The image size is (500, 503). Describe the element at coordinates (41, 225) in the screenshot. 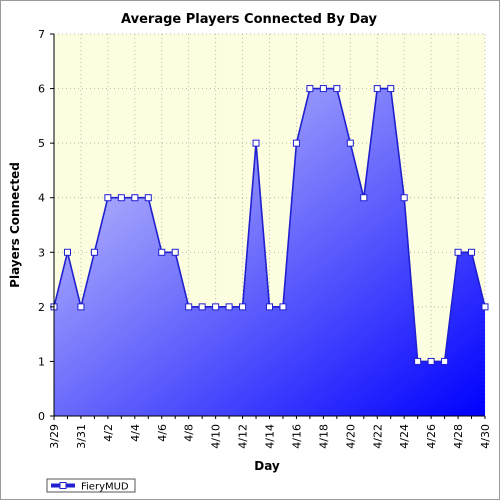

I see `y-tick-labels: 0 1 2 3 4 5 6 7` at that location.